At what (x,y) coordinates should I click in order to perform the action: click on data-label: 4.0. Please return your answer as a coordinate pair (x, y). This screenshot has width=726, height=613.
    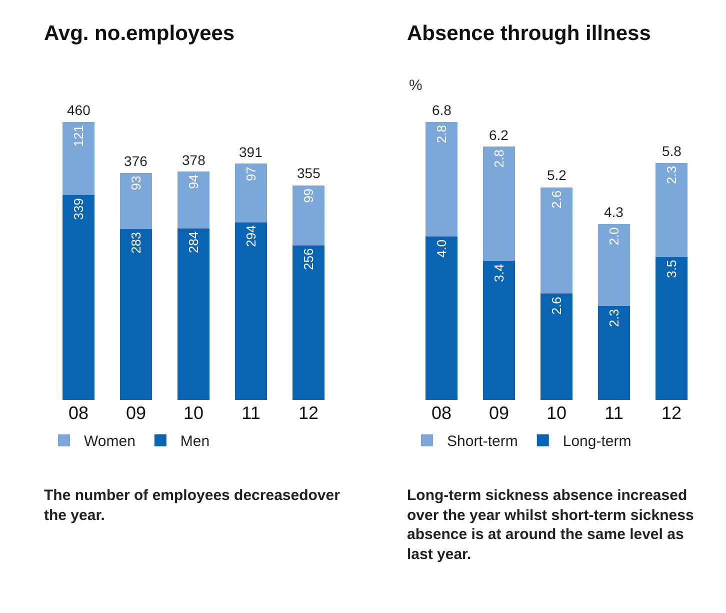
    Looking at the image, I should click on (441, 248).